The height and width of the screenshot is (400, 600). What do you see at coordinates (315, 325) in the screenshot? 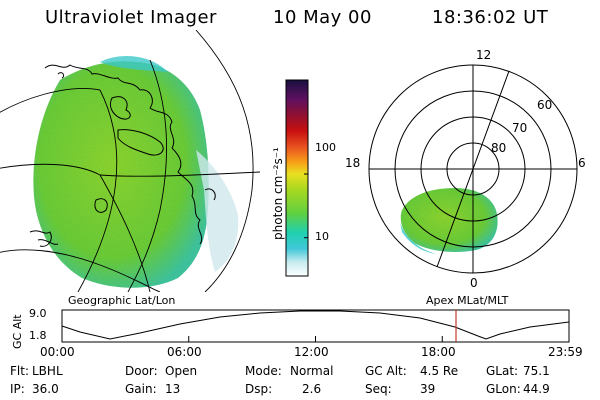
I see `altitude-curve` at bounding box center [315, 325].